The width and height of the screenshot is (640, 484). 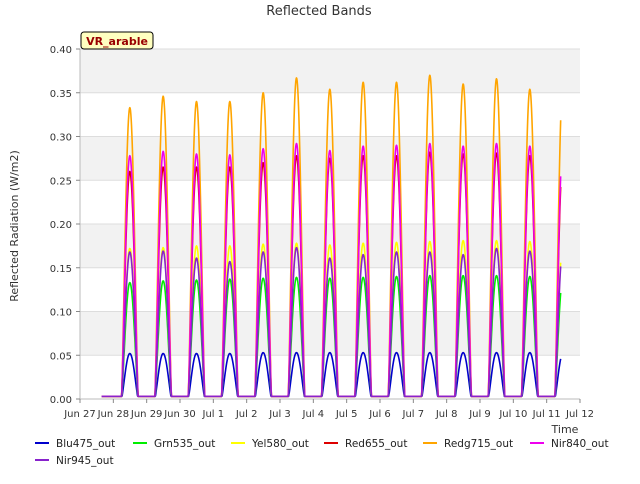 What do you see at coordinates (61, 181) in the screenshot?
I see `y-tick-label: 0.25` at bounding box center [61, 181].